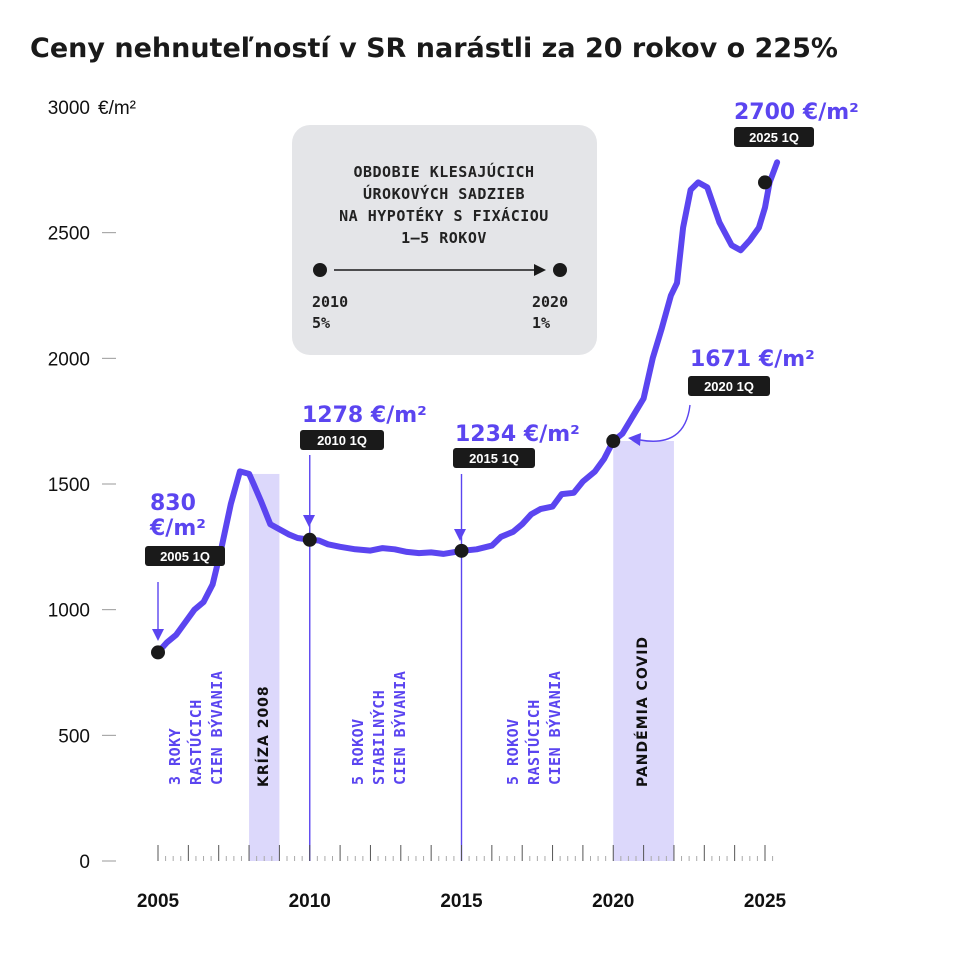 This screenshot has height=960, width=960. I want to click on period-annotation-2005-2008: 3 ROKY RASTÚCICH CIEN BÝVANIA, so click(196, 728).